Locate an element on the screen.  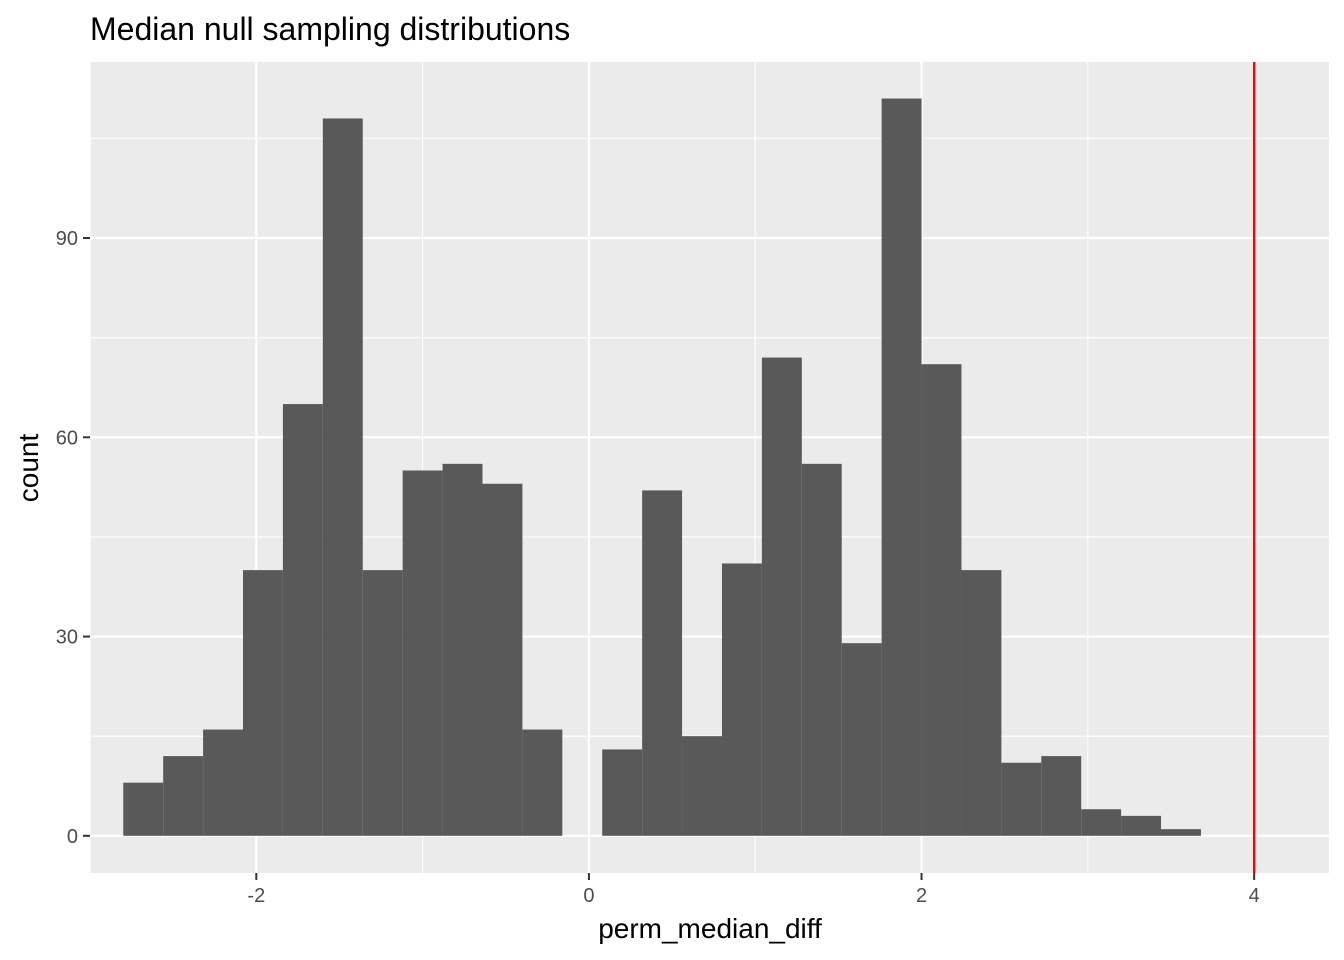
y-axis-title: count is located at coordinates (28, 468).